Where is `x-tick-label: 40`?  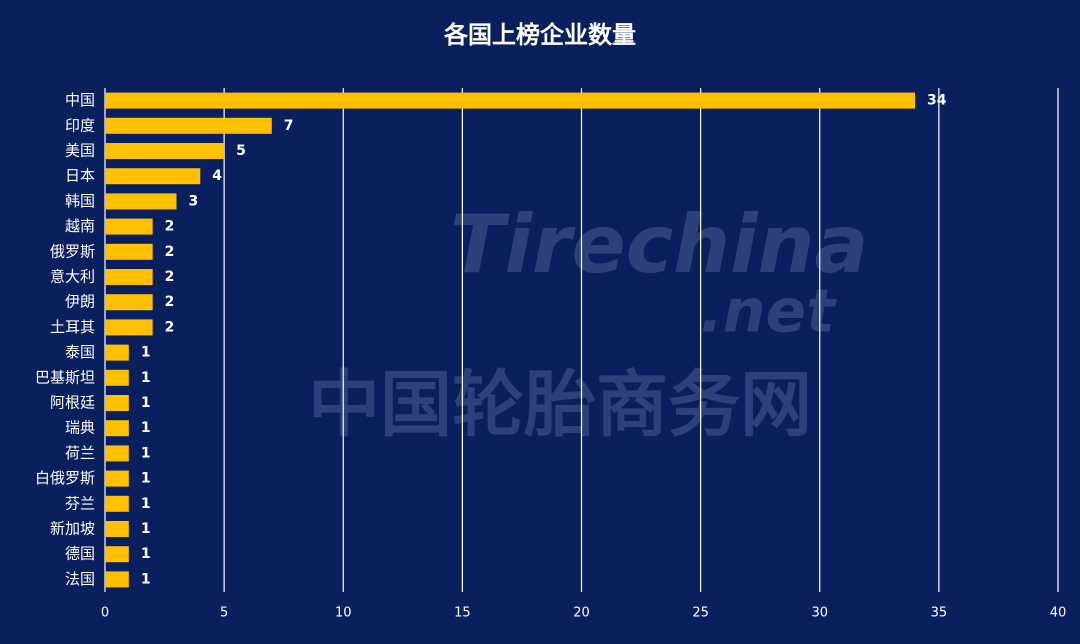
x-tick-label: 40 is located at coordinates (1058, 613).